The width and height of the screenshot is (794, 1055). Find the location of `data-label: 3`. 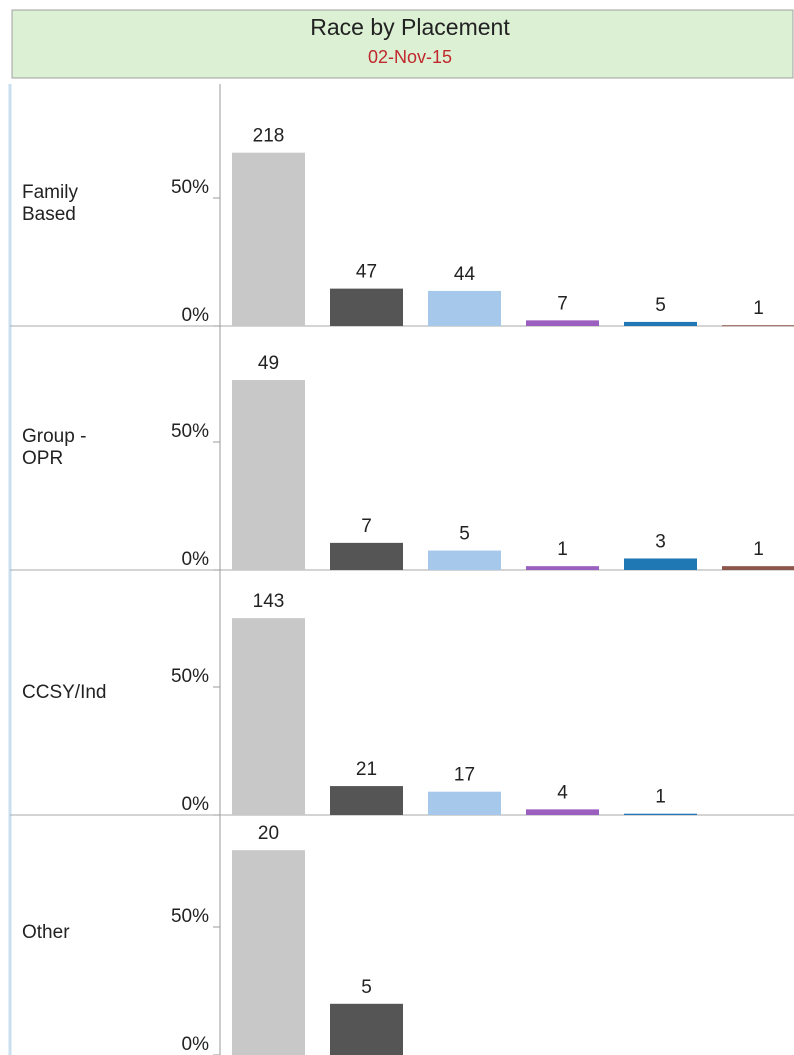

data-label: 3 is located at coordinates (660, 541).